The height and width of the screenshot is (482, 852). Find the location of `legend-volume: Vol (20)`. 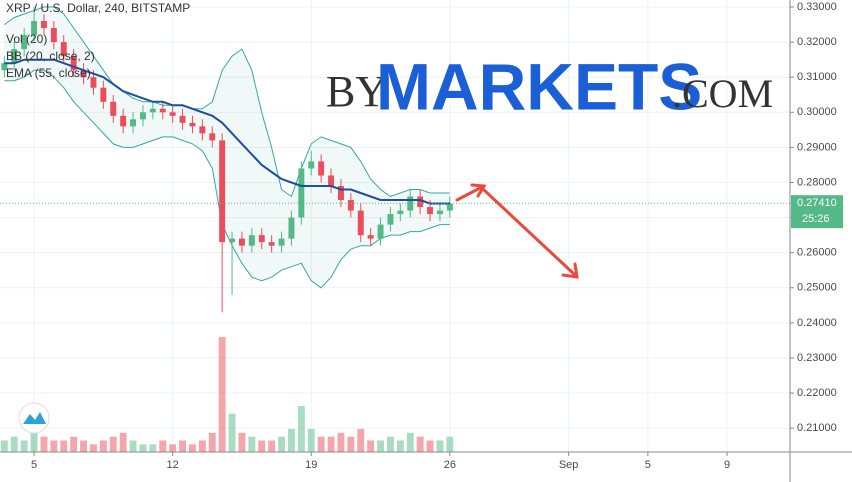

legend-volume: Vol (20) is located at coordinates (26, 39).